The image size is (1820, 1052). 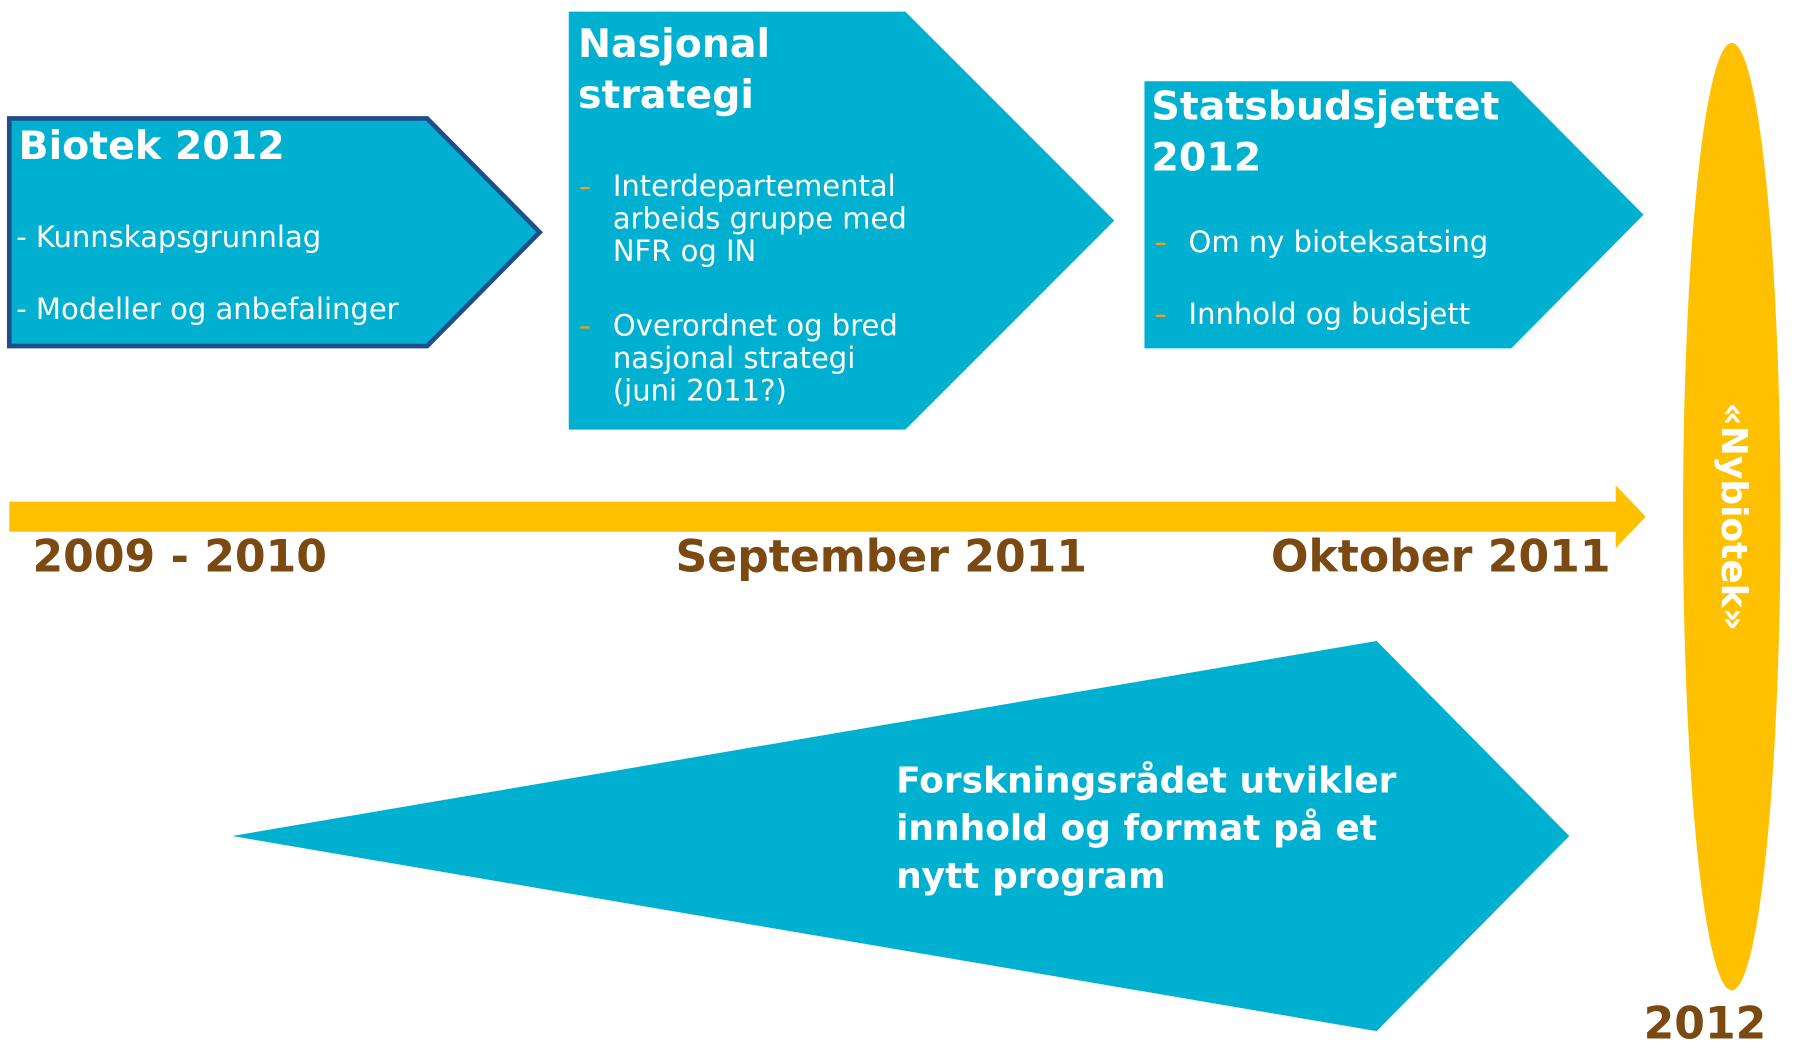 What do you see at coordinates (755, 325) in the screenshot?
I see `box-item: Overordnet og bred` at bounding box center [755, 325].